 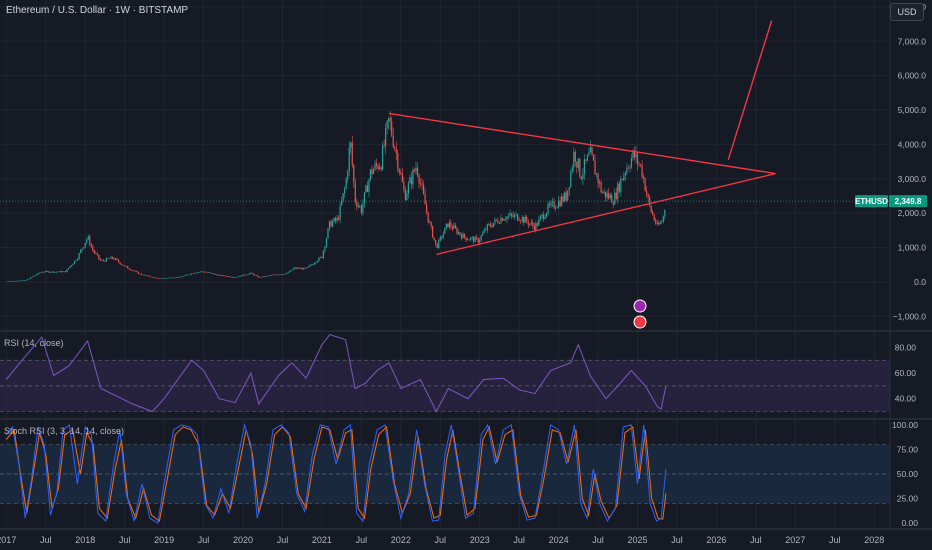 I want to click on event-markers, so click(x=640, y=314).